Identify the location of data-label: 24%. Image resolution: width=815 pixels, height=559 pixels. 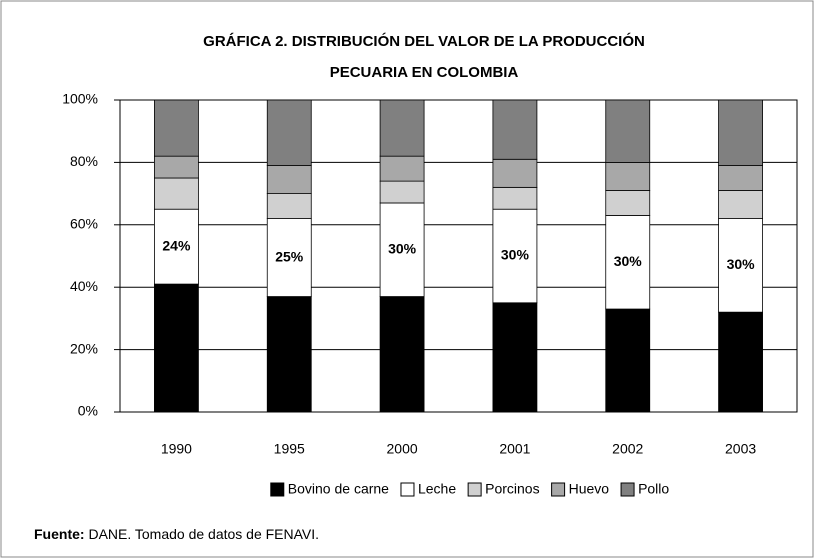
(176, 245).